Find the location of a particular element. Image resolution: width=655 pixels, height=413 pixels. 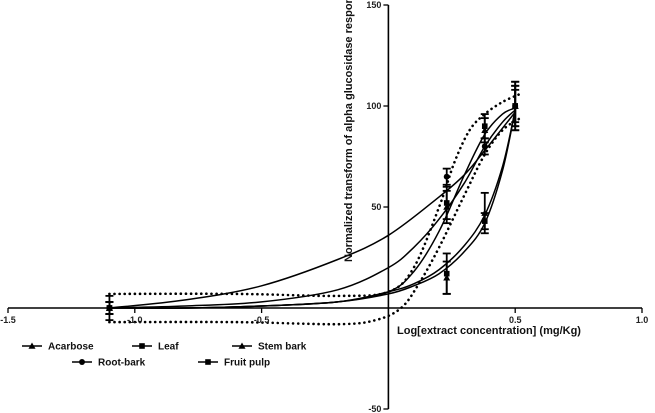

legend: Acarbose Leaf Stem bark Root-bark Fruit pulp is located at coordinates (164, 355).